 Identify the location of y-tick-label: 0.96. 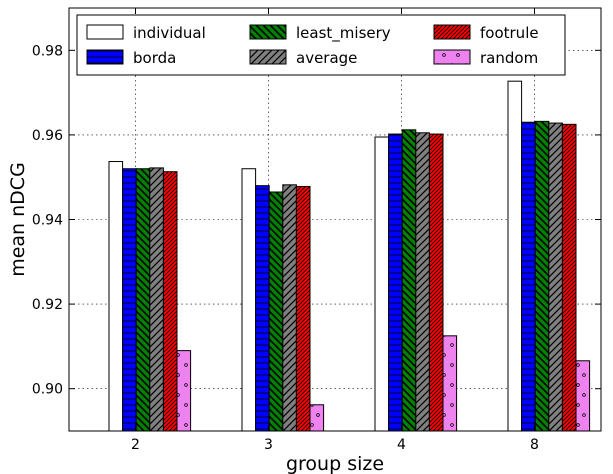
(47, 136).